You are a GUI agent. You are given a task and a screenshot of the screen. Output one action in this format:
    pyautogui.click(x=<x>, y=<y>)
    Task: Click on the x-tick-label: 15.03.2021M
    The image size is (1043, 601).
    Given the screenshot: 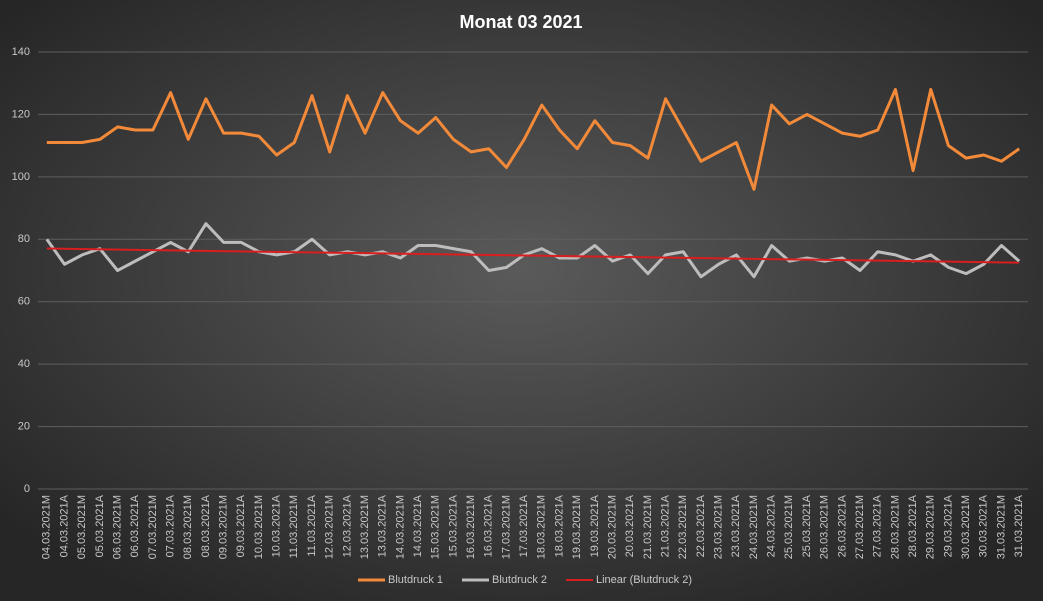 What is the action you would take?
    pyautogui.click(x=436, y=527)
    